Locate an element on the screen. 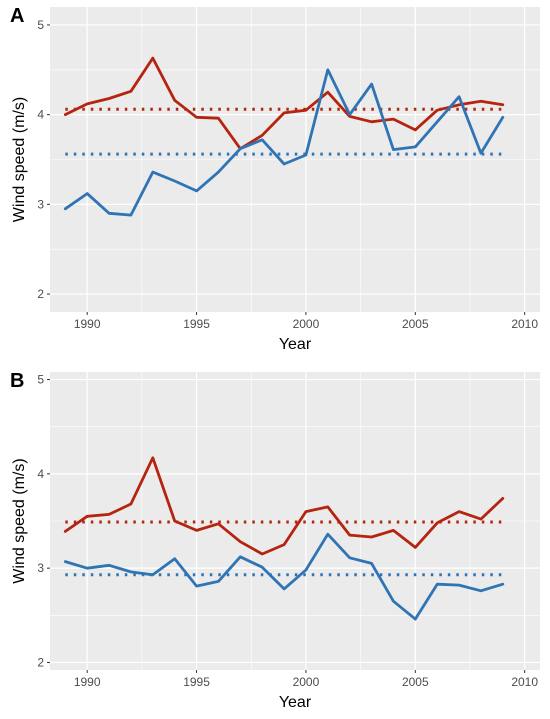 This screenshot has height=719, width=550. panel-label: B is located at coordinates (17, 381).